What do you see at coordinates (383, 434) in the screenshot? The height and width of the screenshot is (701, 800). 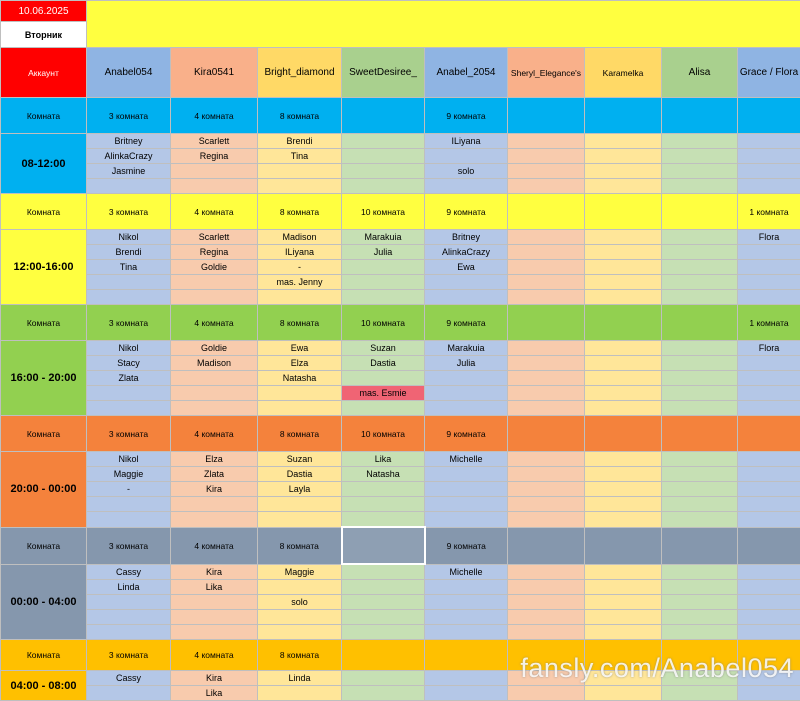 I see `room-cell: 10 комната` at bounding box center [383, 434].